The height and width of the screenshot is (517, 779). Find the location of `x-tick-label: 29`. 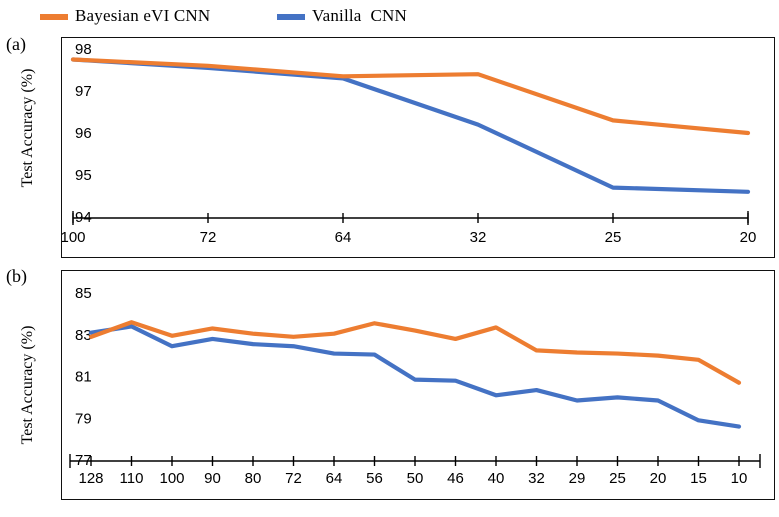

x-tick-label: 29 is located at coordinates (577, 478).